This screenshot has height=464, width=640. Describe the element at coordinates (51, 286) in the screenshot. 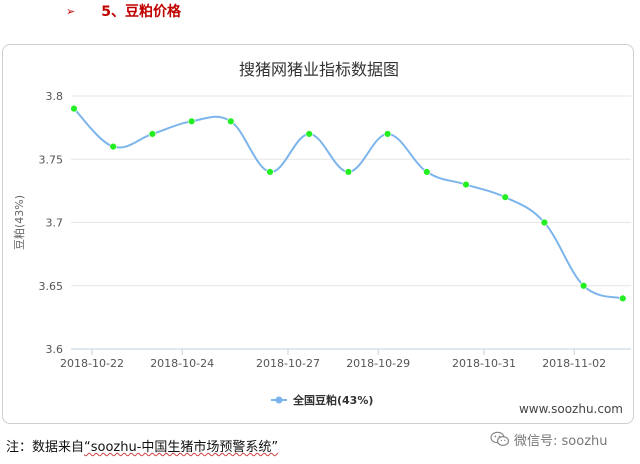

I see `y-tick-label: 3.65` at that location.